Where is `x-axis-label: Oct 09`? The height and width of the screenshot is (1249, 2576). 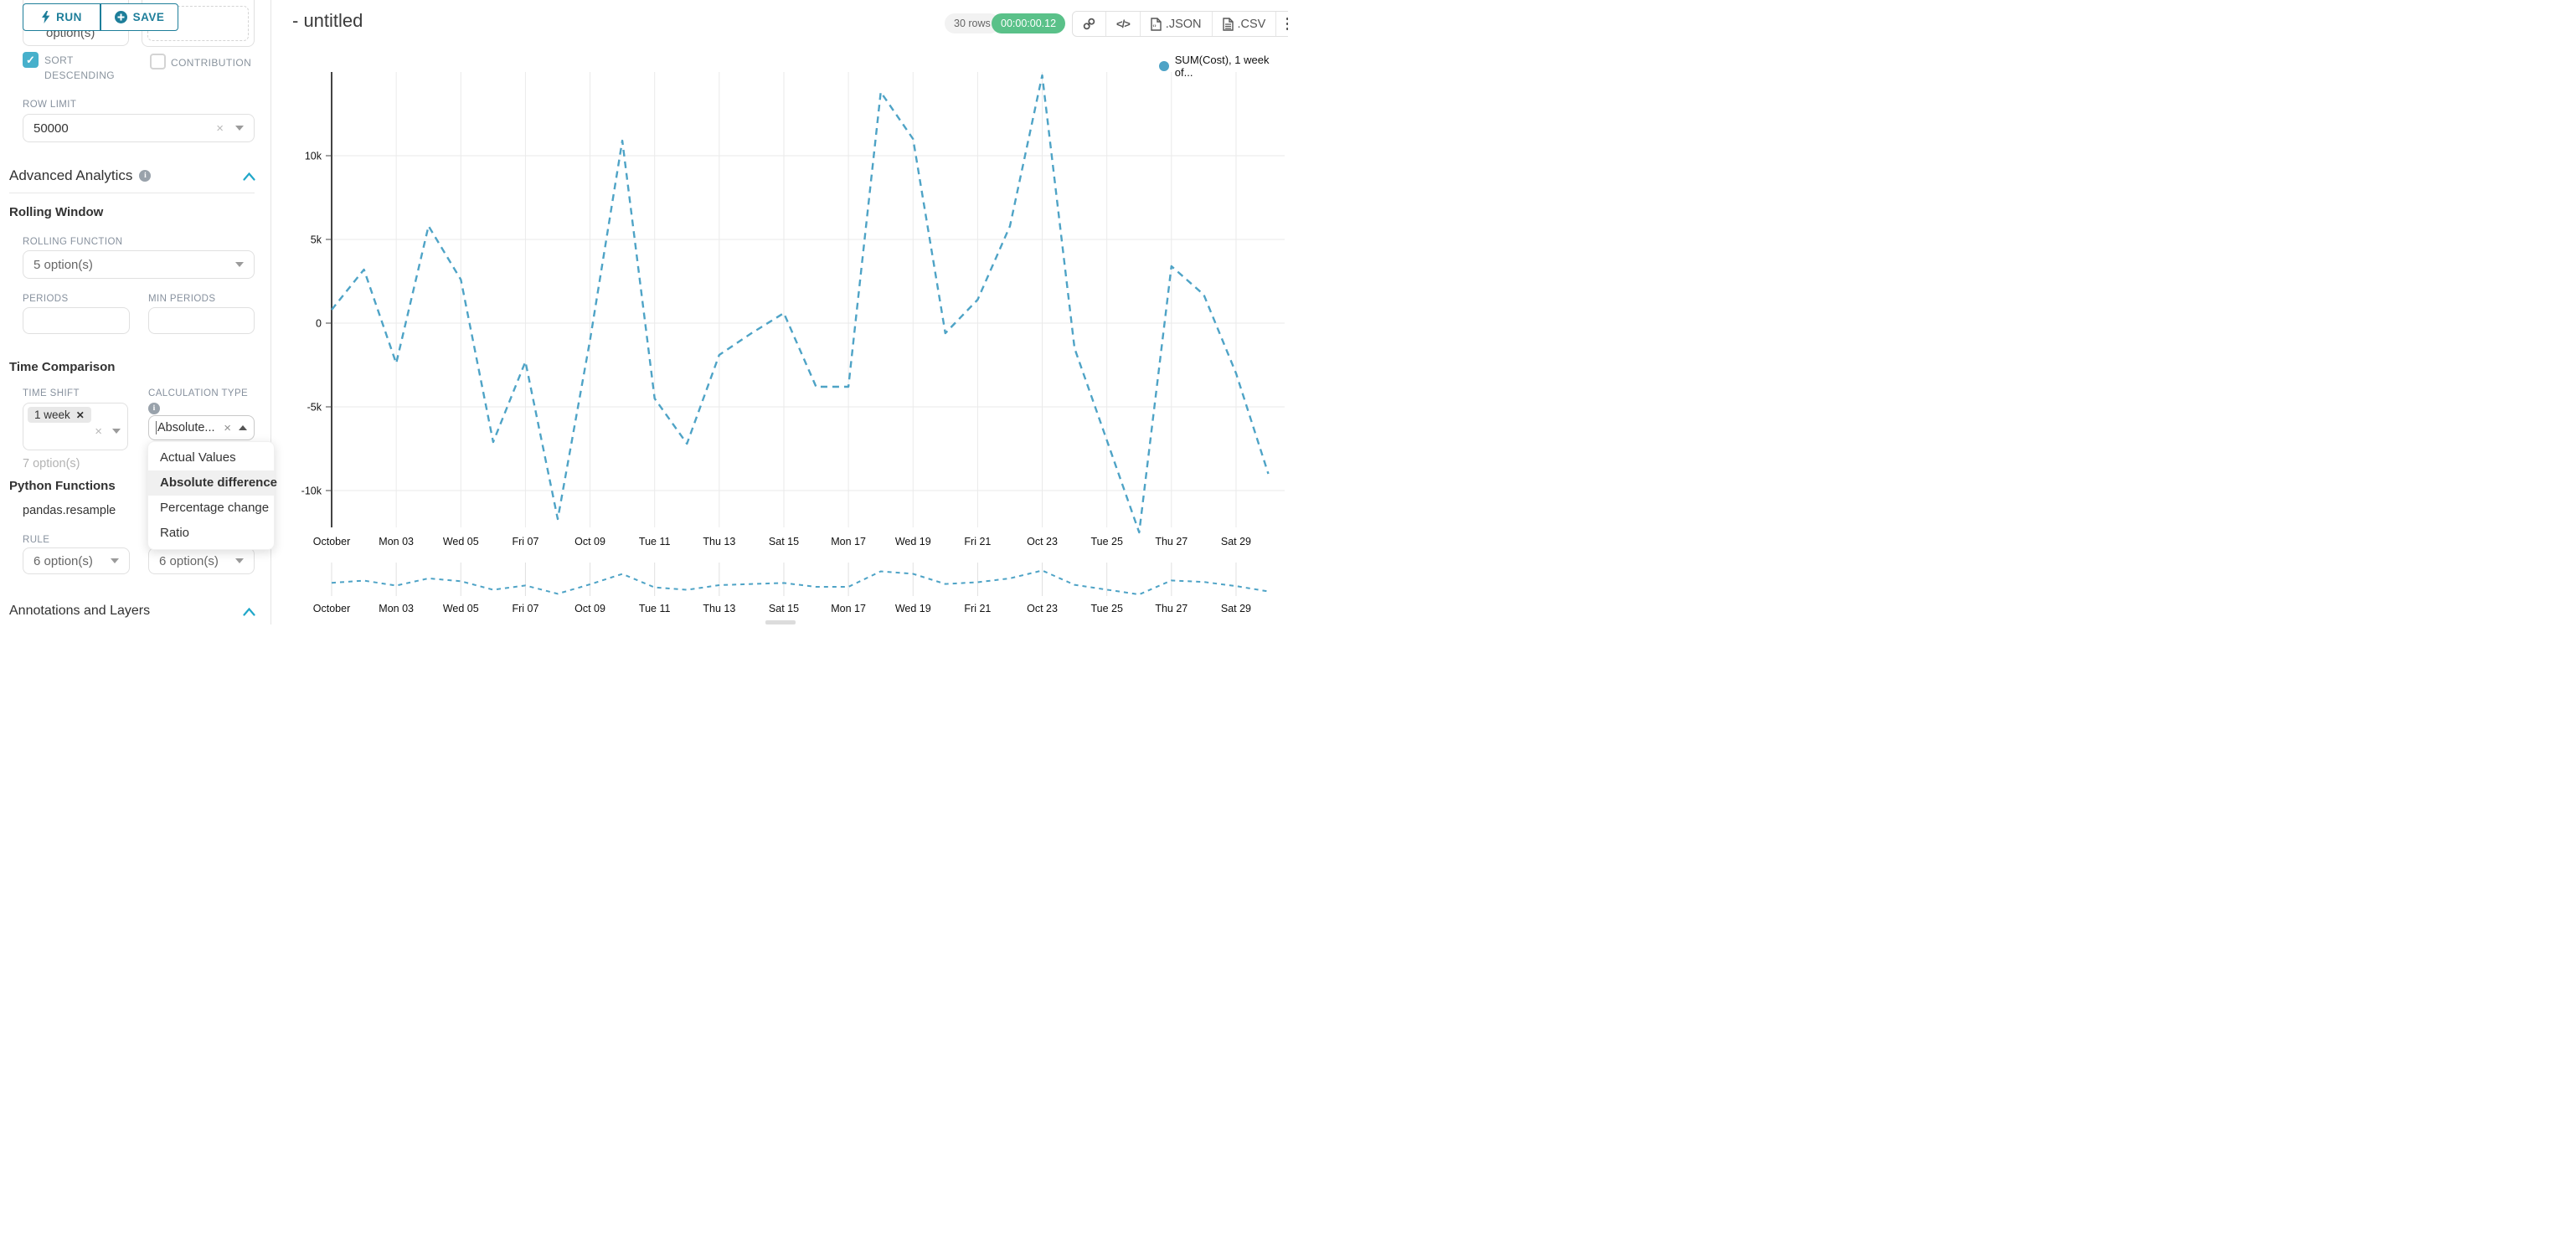 x-axis-label: Oct 09 is located at coordinates (589, 541).